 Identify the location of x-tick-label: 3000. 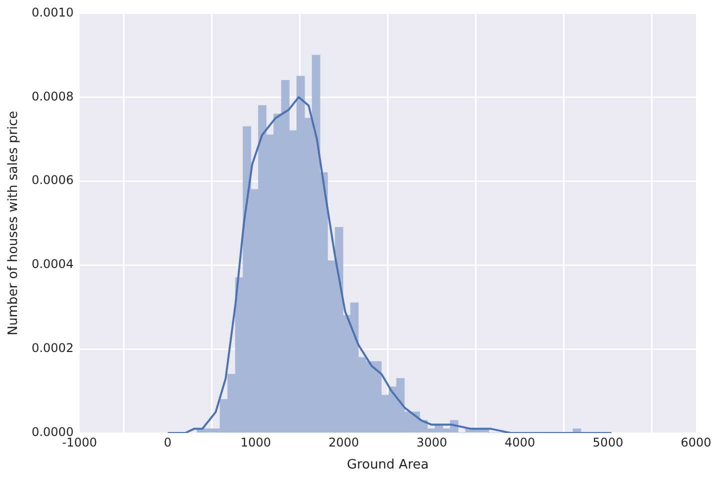
(432, 442).